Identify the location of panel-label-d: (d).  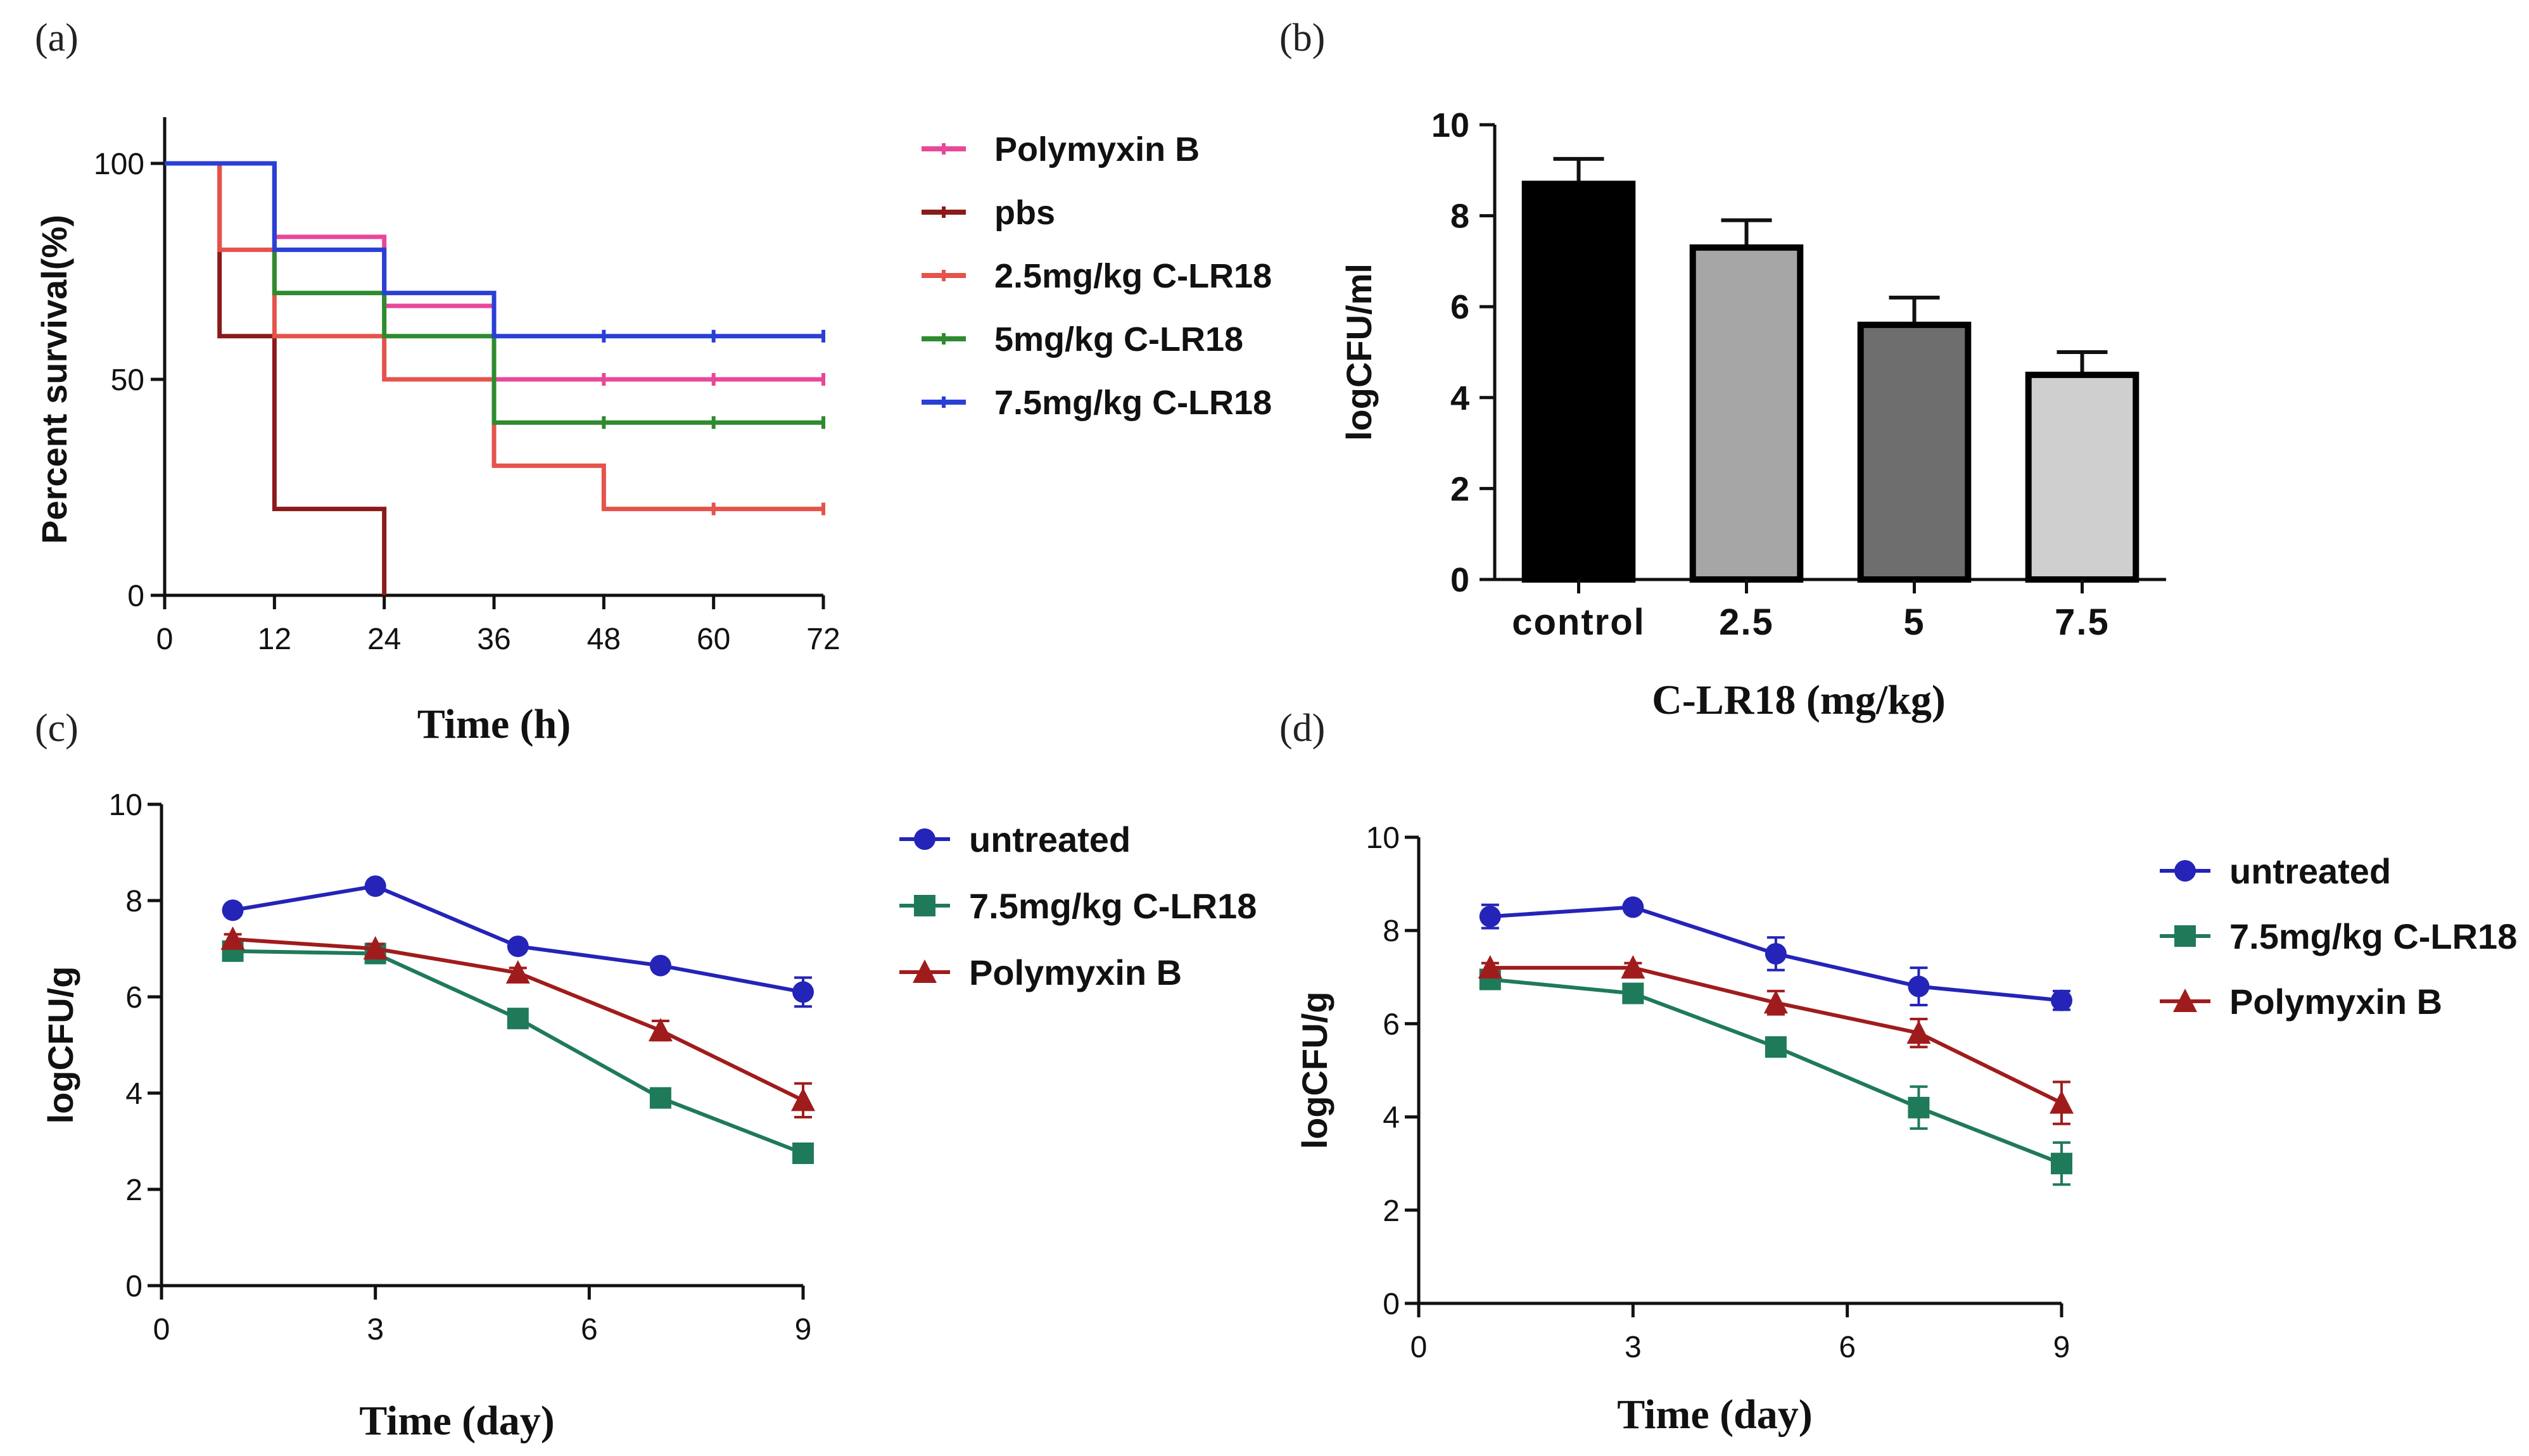
(1302, 728).